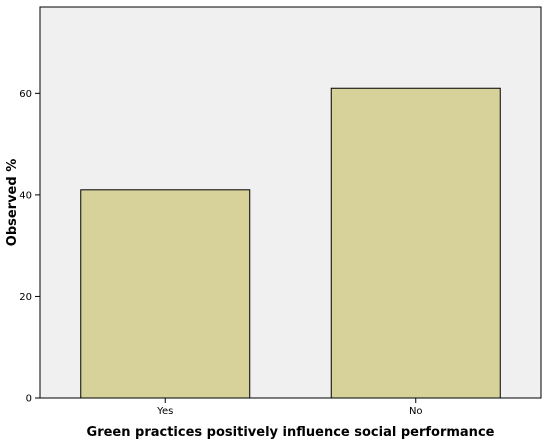  What do you see at coordinates (25, 94) in the screenshot?
I see `y-tick-label: 60` at bounding box center [25, 94].